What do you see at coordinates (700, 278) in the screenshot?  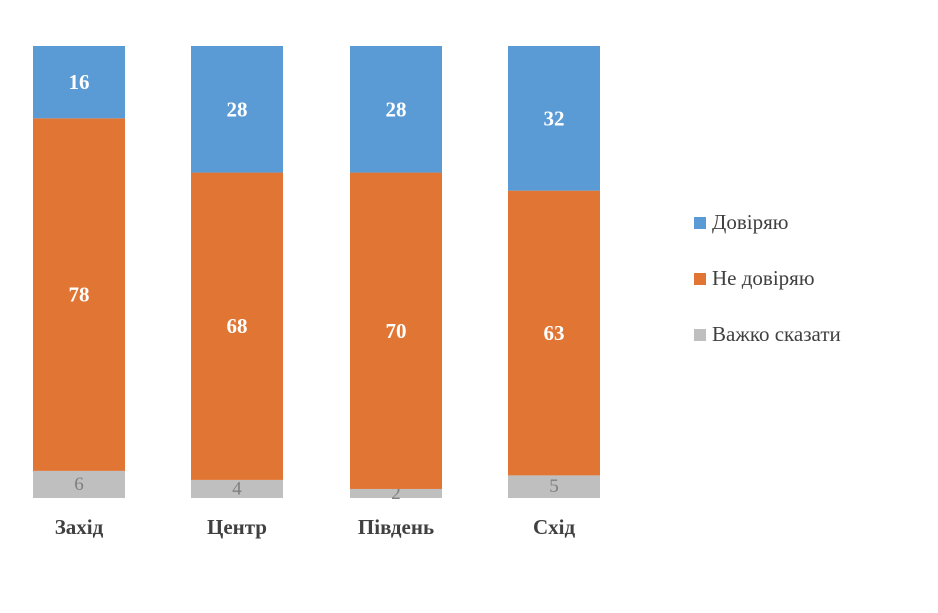 I see `legend-swatch-distrust` at bounding box center [700, 278].